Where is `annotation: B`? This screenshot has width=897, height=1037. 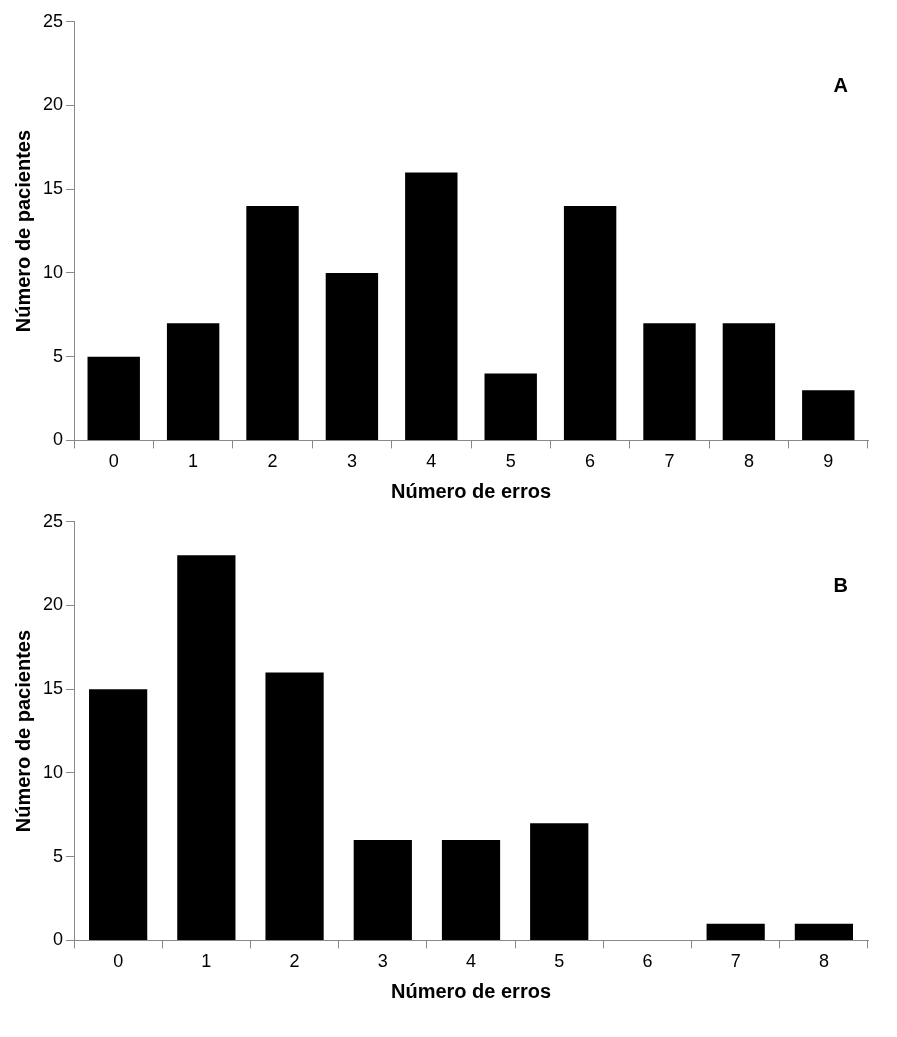 annotation: B is located at coordinates (840, 585).